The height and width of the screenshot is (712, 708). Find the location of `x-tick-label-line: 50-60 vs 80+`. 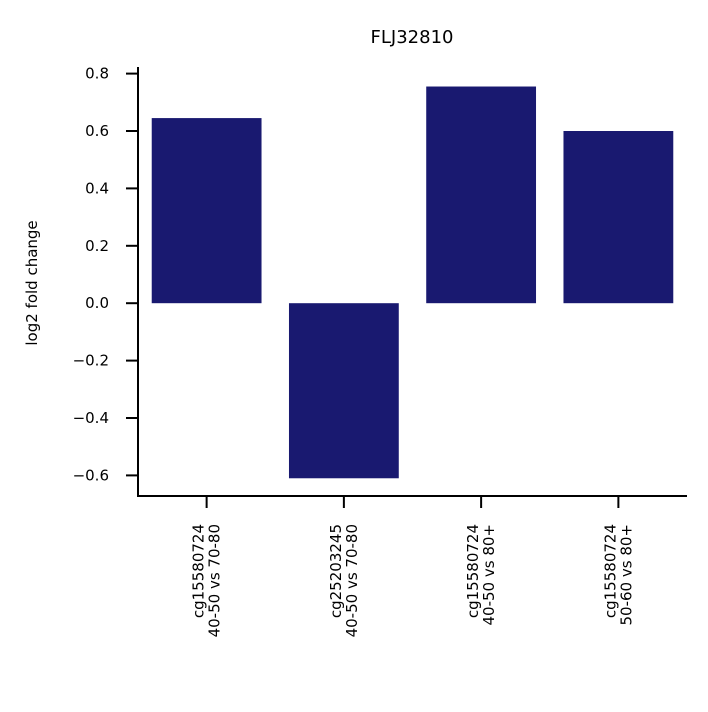

x-tick-label-line: 50-60 vs 80+ is located at coordinates (626, 574).